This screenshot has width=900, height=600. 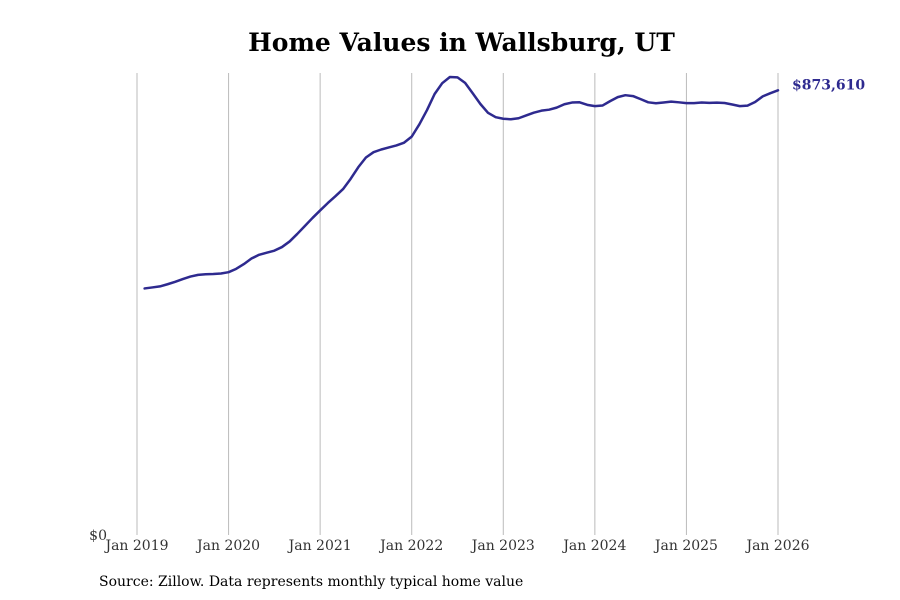 I want to click on x-tick-label: Jan 2026, so click(x=776, y=546).